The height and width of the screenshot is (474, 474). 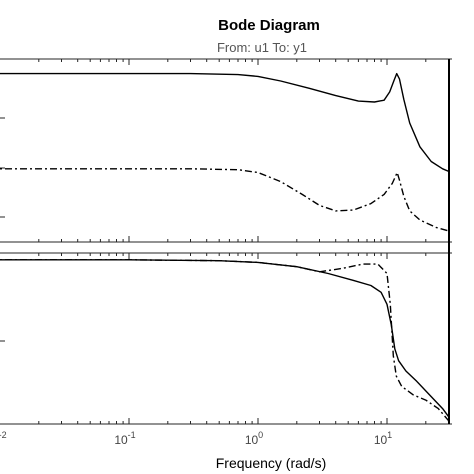 I want to click on x-tick-label: 10¹, so click(x=383, y=438).